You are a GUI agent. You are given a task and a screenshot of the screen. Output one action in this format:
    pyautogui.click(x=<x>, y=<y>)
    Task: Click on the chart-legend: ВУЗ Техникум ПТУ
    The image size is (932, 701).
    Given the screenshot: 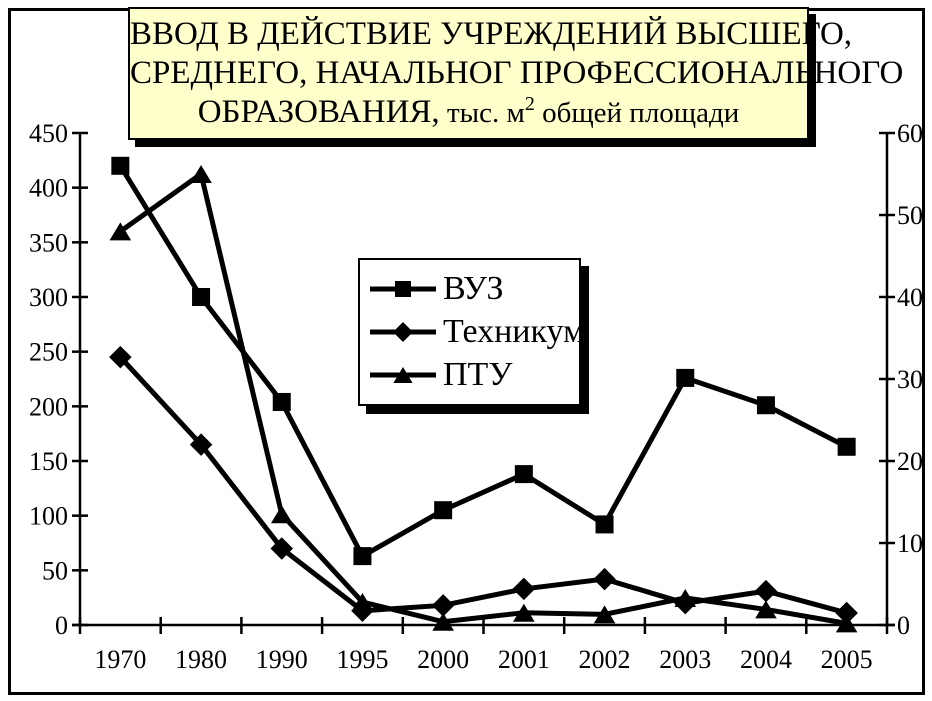 What is the action you would take?
    pyautogui.click(x=471, y=332)
    